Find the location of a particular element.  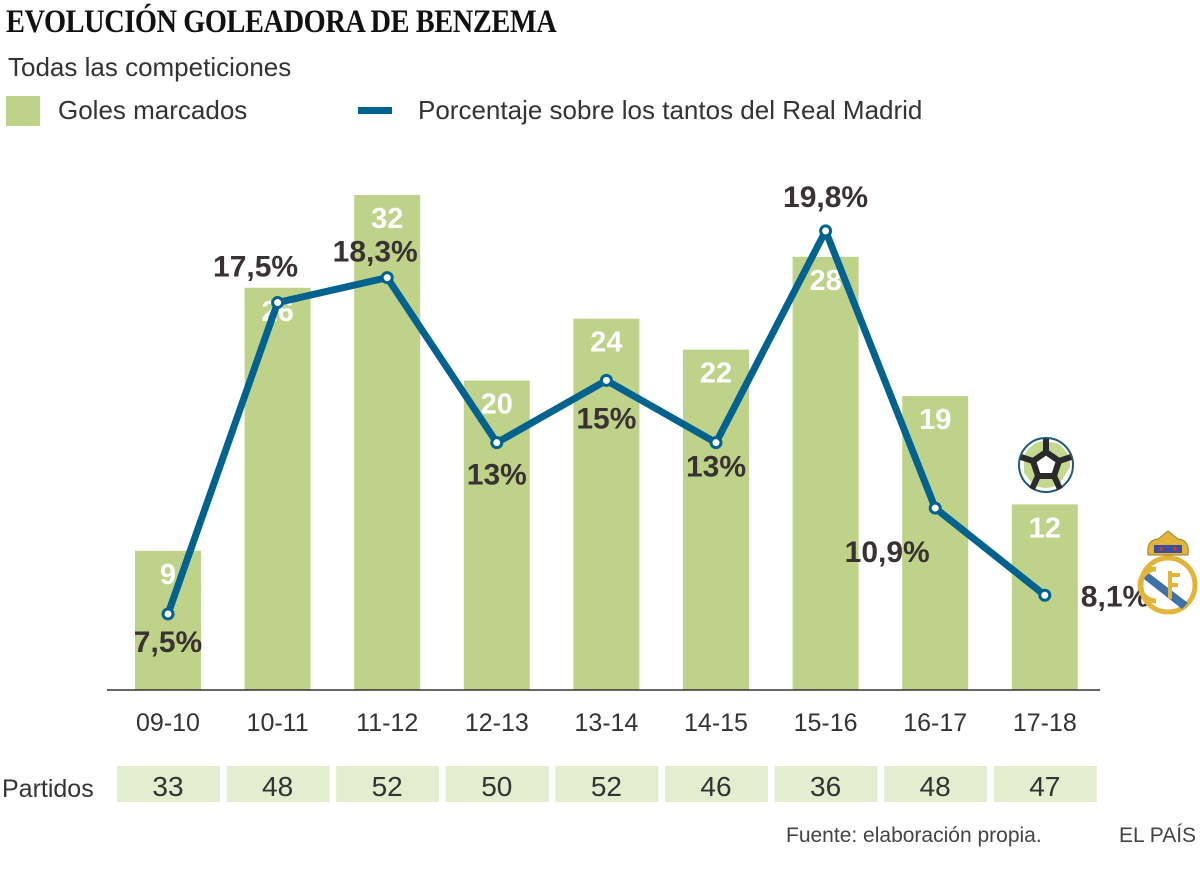

source-note: Fuente: elaboración propia. is located at coordinates (914, 835).